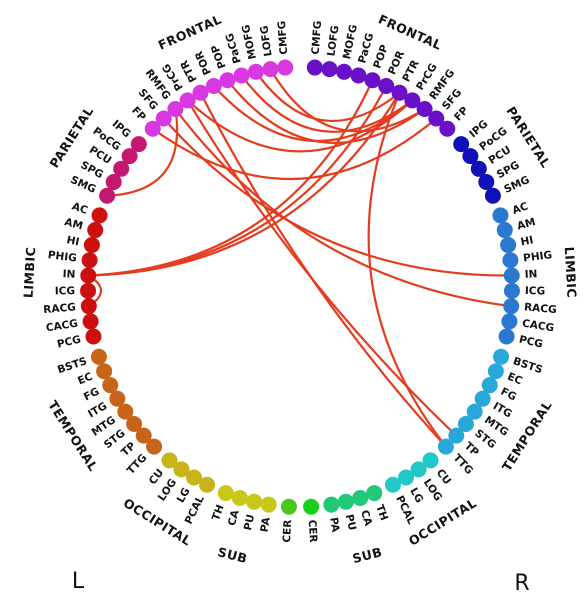  What do you see at coordinates (538, 326) in the screenshot?
I see `node-label: CACG` at bounding box center [538, 326].